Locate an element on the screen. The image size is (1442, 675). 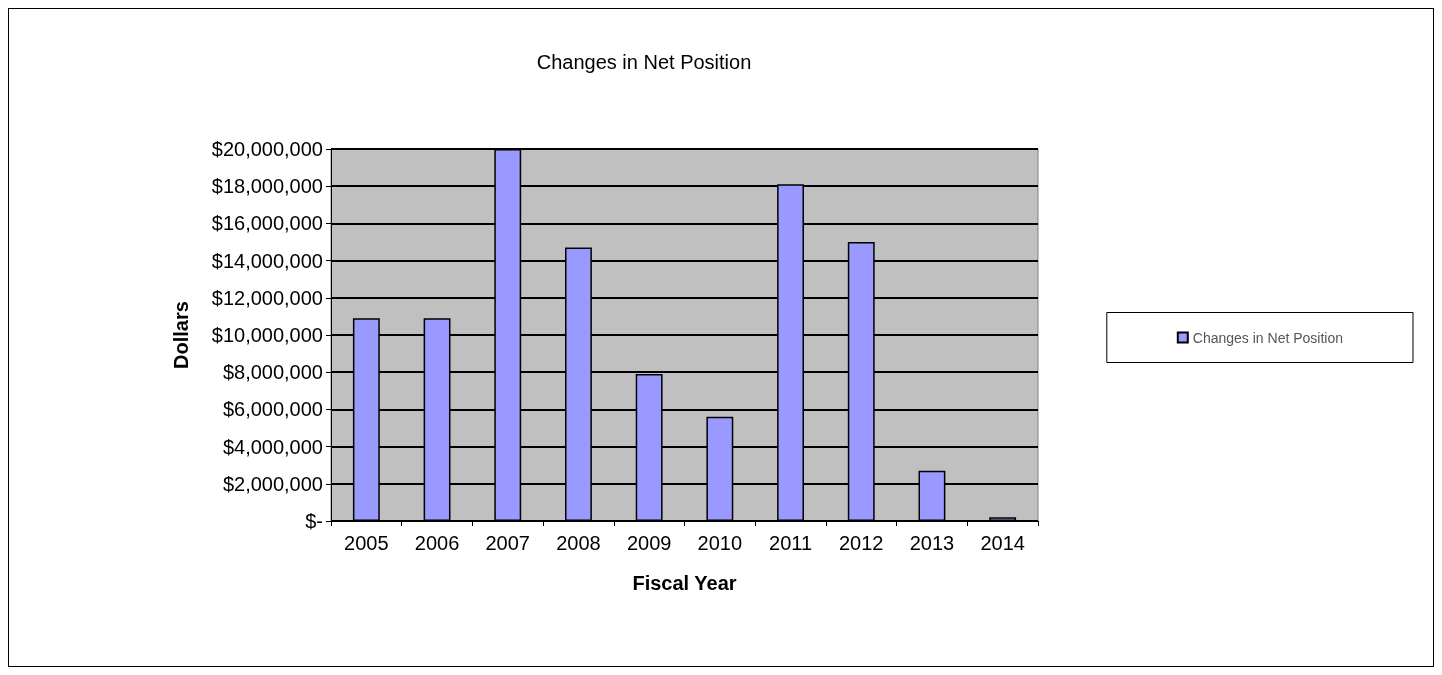
y-axis-title: Dollars is located at coordinates (181, 335).